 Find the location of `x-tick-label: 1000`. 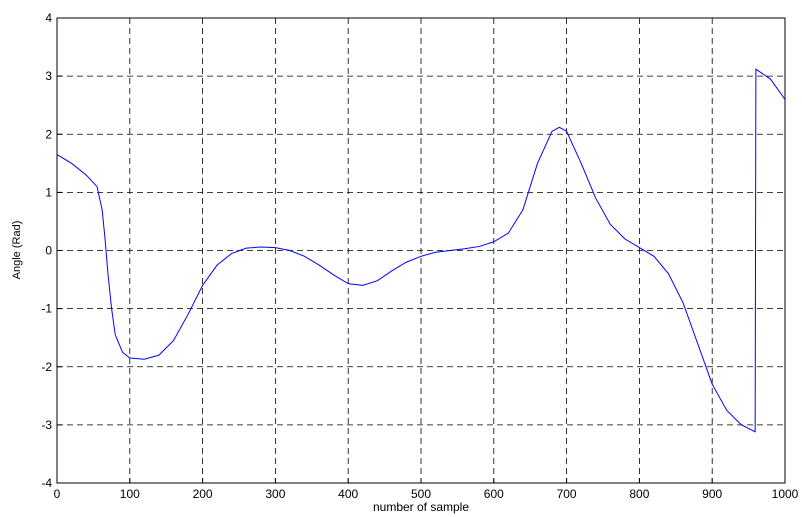

x-tick-label: 1000 is located at coordinates (785, 494).